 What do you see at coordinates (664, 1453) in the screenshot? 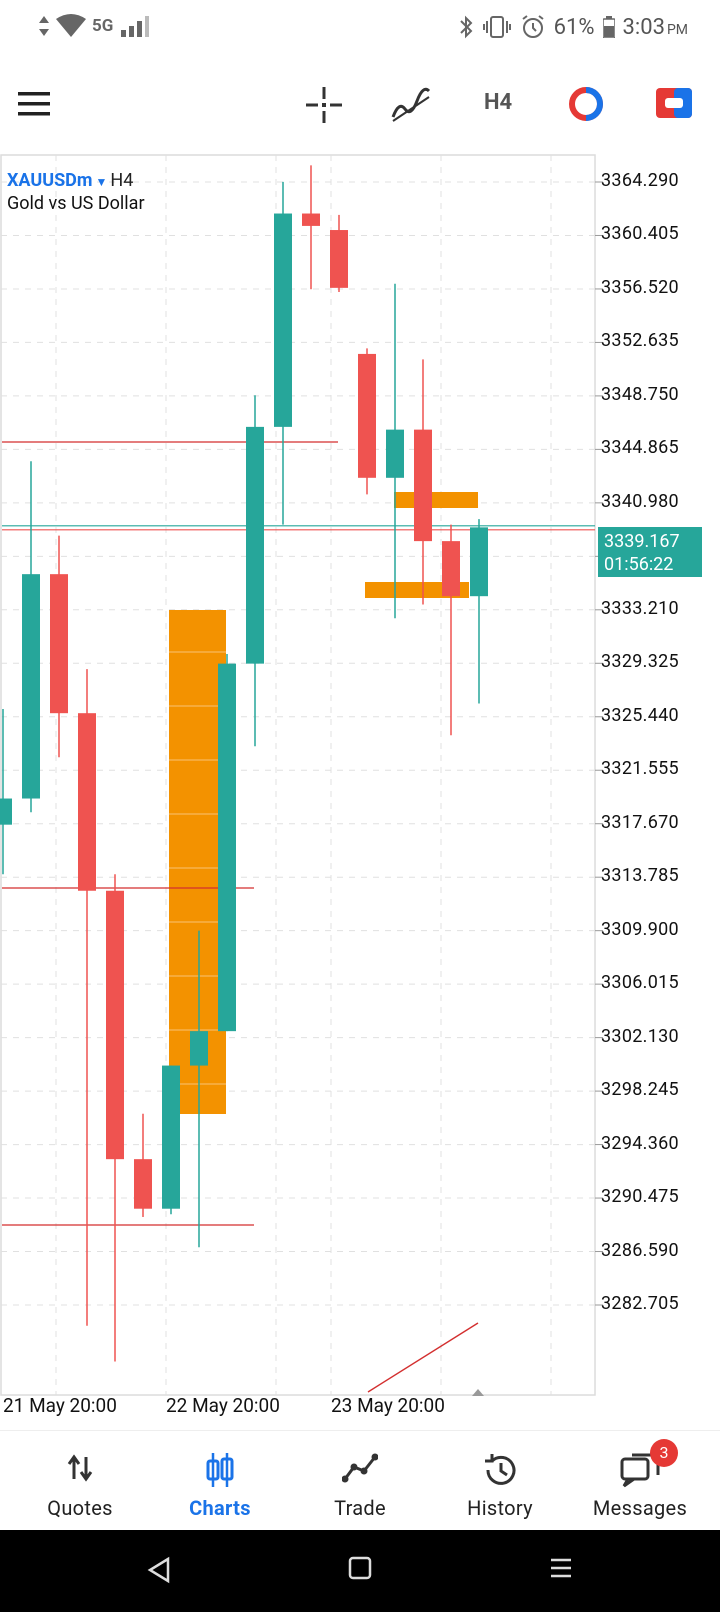
I see `messages-badge: 3` at bounding box center [664, 1453].